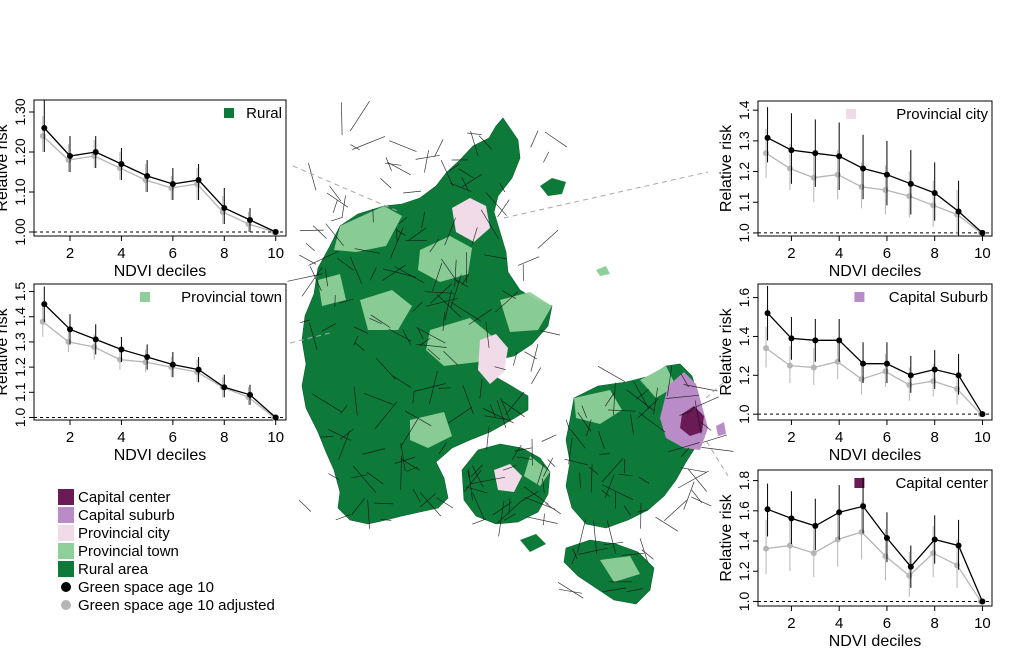 The image size is (1010, 657). I want to click on legend-item: Rural area, so click(103, 569).